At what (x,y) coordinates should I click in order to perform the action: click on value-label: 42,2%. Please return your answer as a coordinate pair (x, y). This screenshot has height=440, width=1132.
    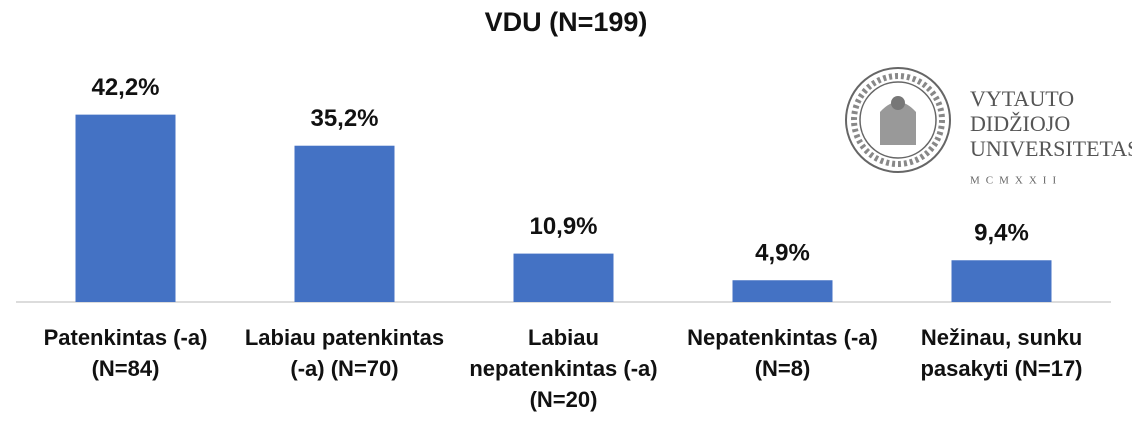
    Looking at the image, I should click on (125, 87).